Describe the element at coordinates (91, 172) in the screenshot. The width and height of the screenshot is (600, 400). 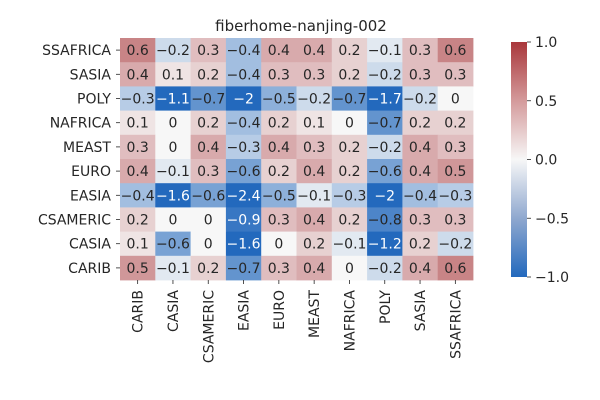
I see `y-tick-label: EURO` at that location.